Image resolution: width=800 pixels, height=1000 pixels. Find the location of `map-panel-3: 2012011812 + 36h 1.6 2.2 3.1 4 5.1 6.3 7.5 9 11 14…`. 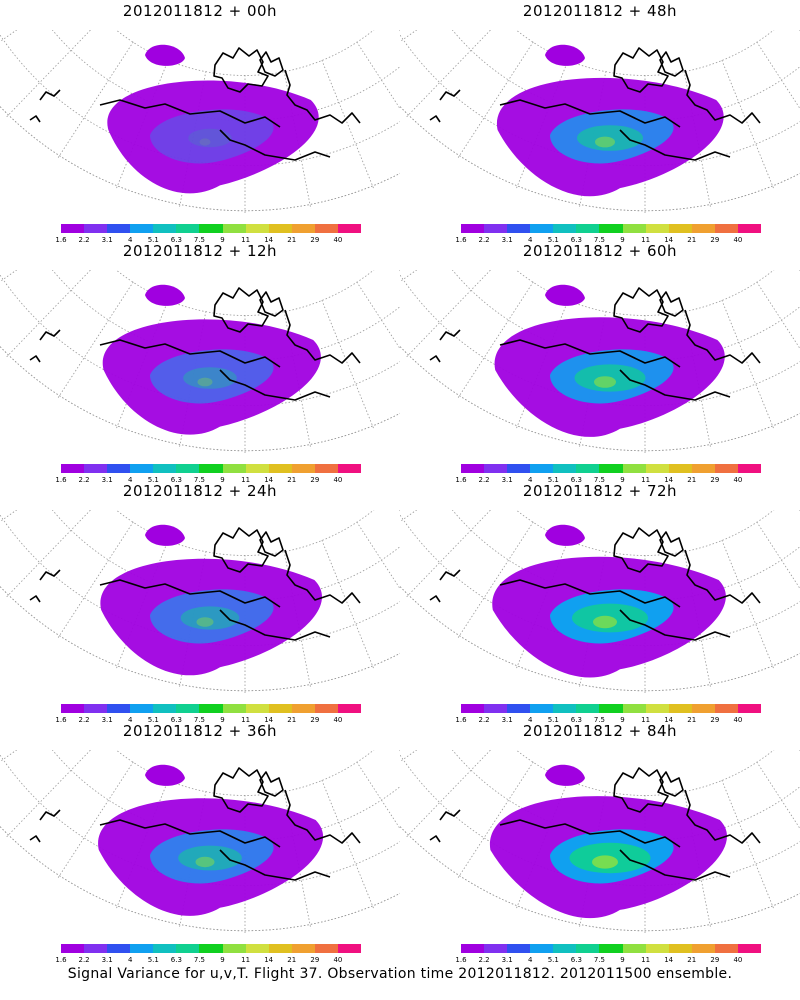

map-panel-3: 2012011812 + 36h 1.6 2.2 3.1 4 5.1 6.3 7.5 9 11 14… is located at coordinates (200, 842).